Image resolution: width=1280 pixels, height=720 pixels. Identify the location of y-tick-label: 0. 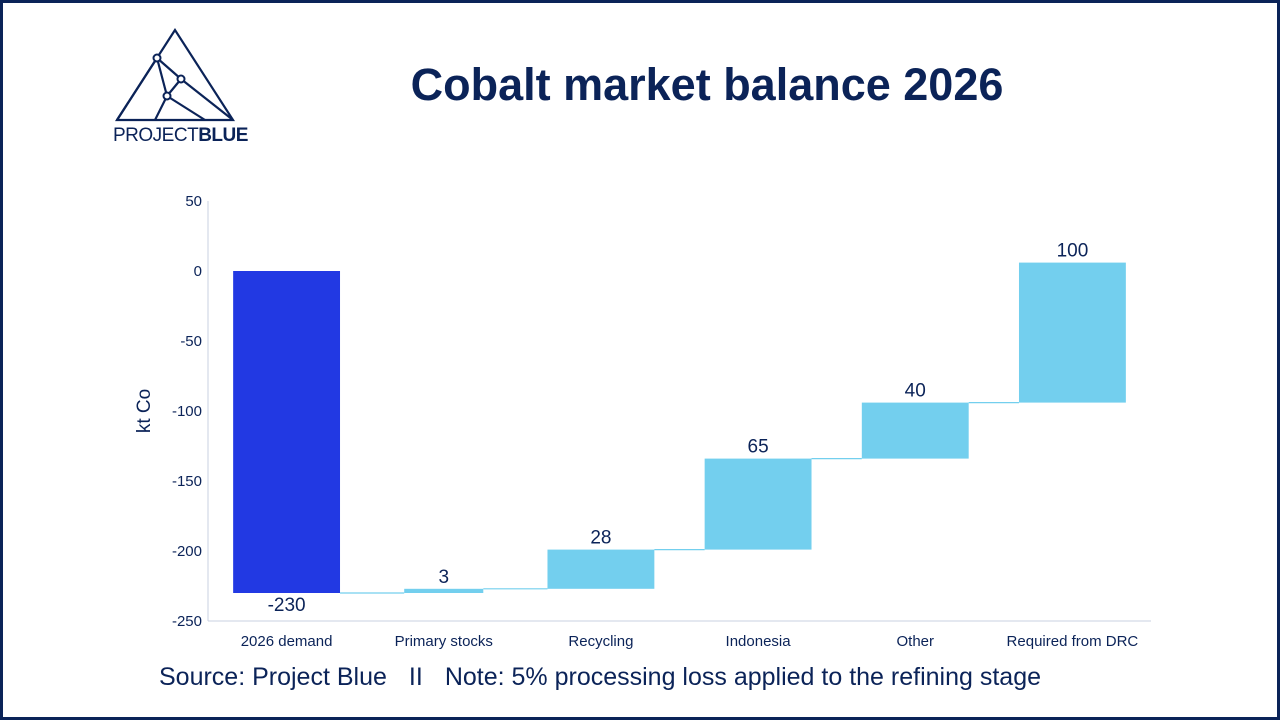
(198, 271).